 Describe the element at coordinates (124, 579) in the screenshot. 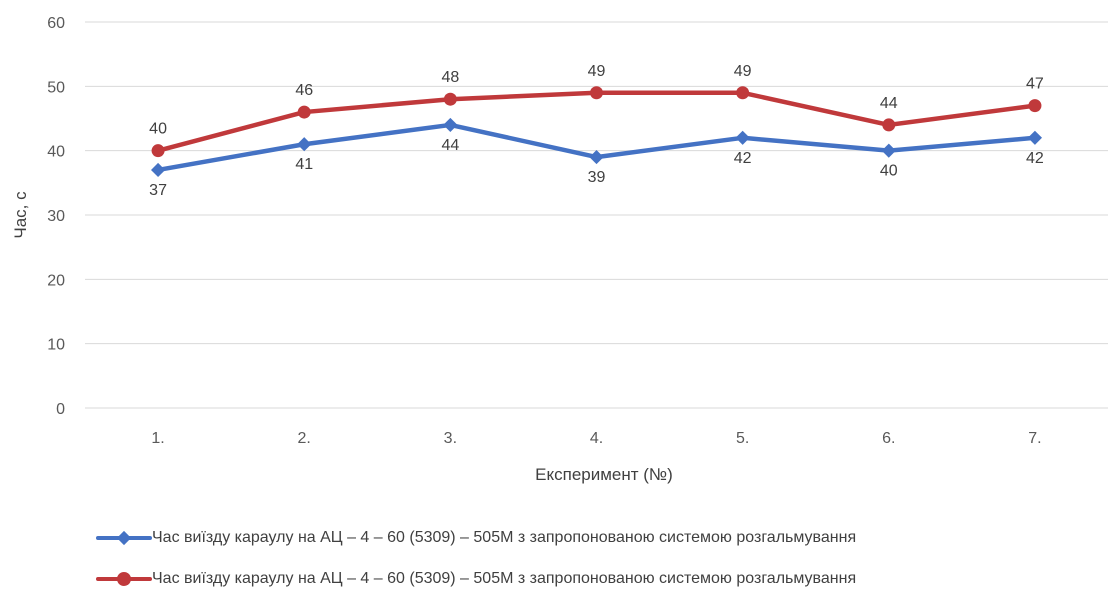

I see `legend-swatch-red` at that location.